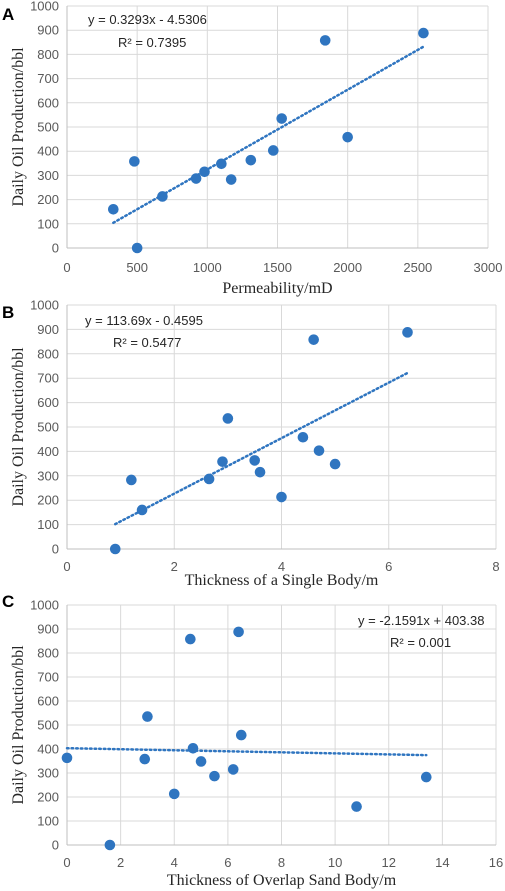 The height and width of the screenshot is (891, 505). I want to click on trendline-equation: y = -2.1591x + 403.38, so click(421, 620).